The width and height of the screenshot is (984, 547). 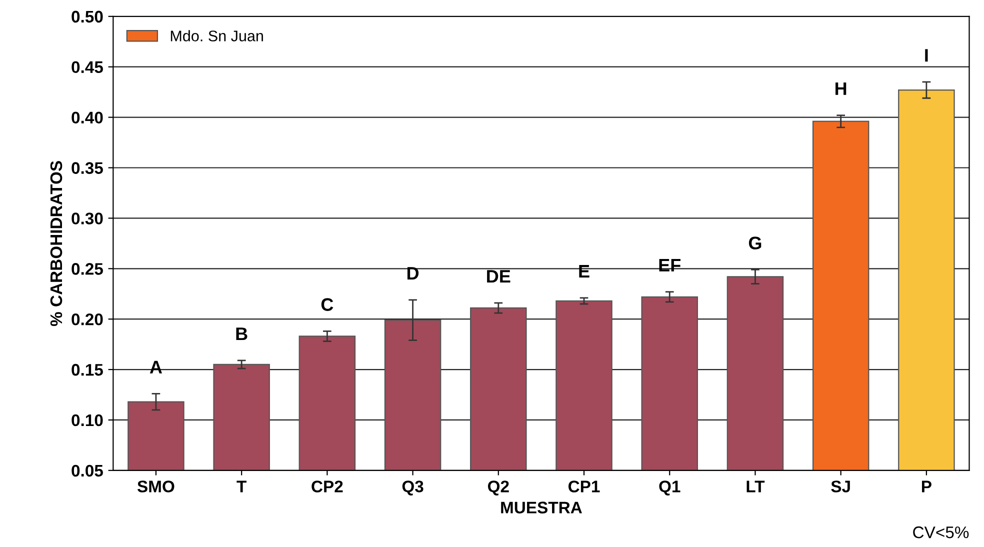 What do you see at coordinates (87, 16) in the screenshot?
I see `y-tick-label: 0.50` at bounding box center [87, 16].